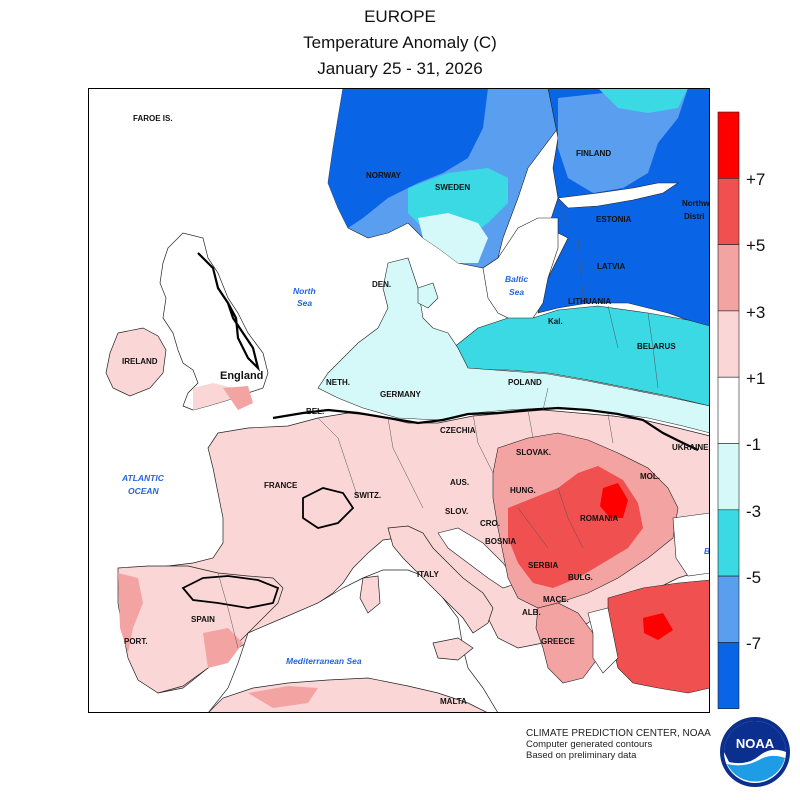 This screenshot has height=800, width=800. What do you see at coordinates (755, 378) in the screenshot?
I see `legend-label-plus-1: +1` at bounding box center [755, 378].